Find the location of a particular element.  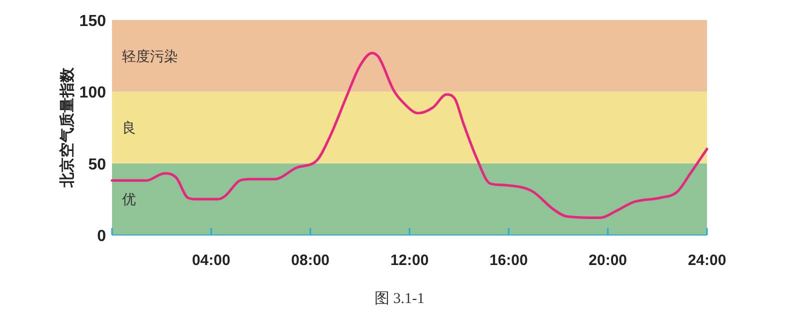

y-tick-label: 50 is located at coordinates (97, 165).